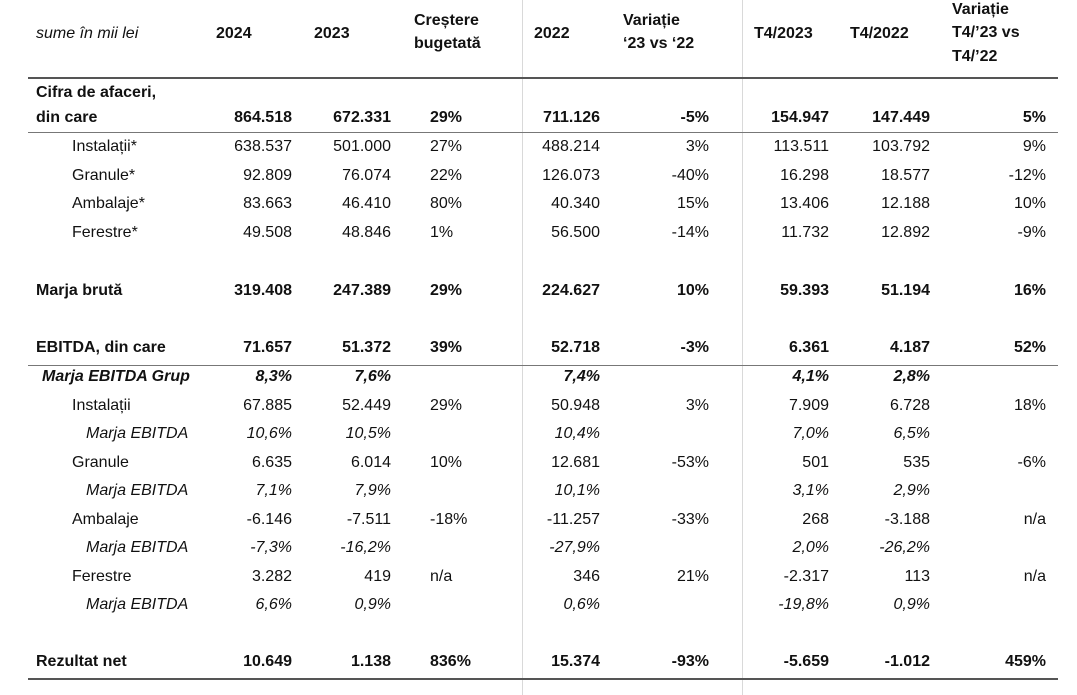 This screenshot has width=1077, height=695. Describe the element at coordinates (783, 33) in the screenshot. I see `header-q4-2023: T4/2023` at that location.